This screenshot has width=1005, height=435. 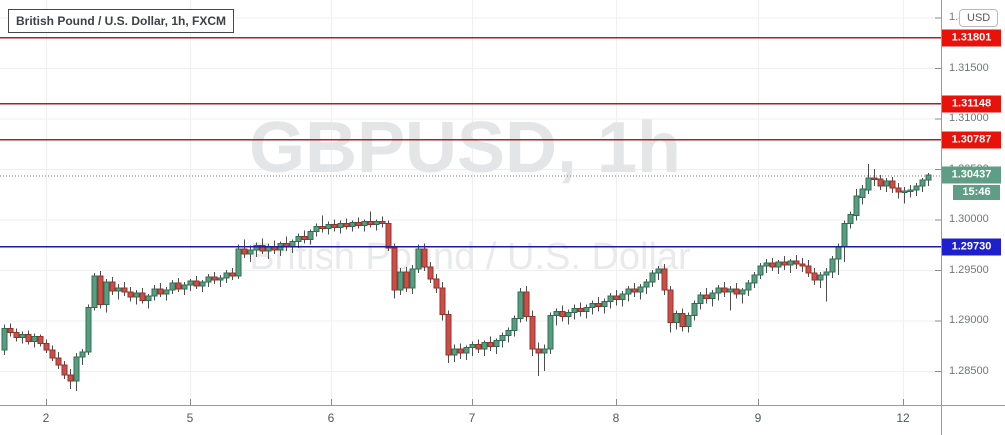 I want to click on symbol-legend: British Pound / U.S. Dollar, 1h, FXCM, so click(x=121, y=21).